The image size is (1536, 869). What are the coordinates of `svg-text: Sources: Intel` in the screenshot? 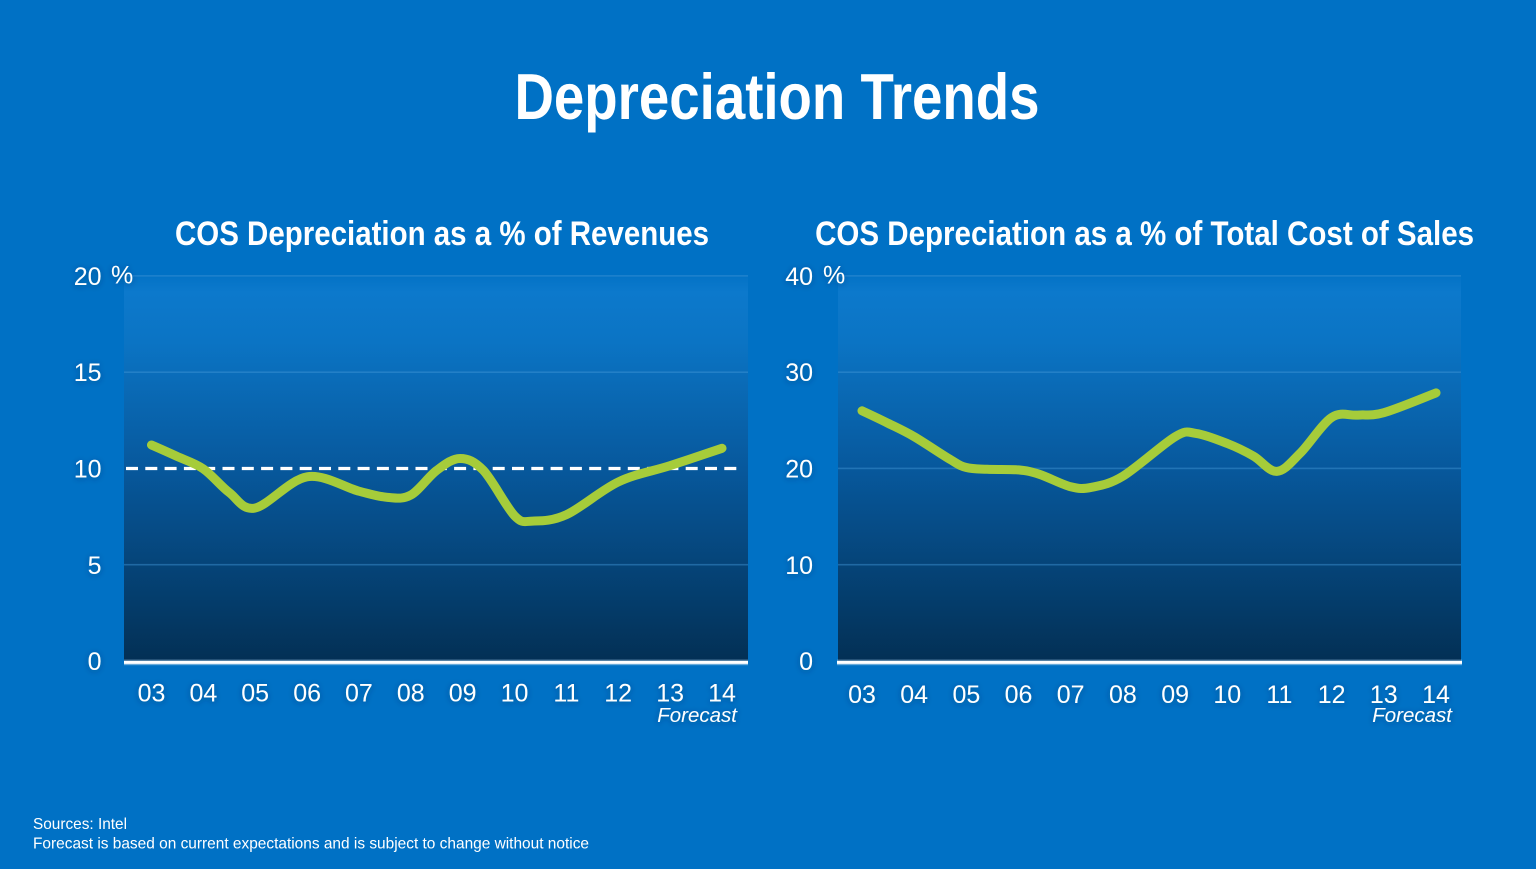 It's located at (80, 824).